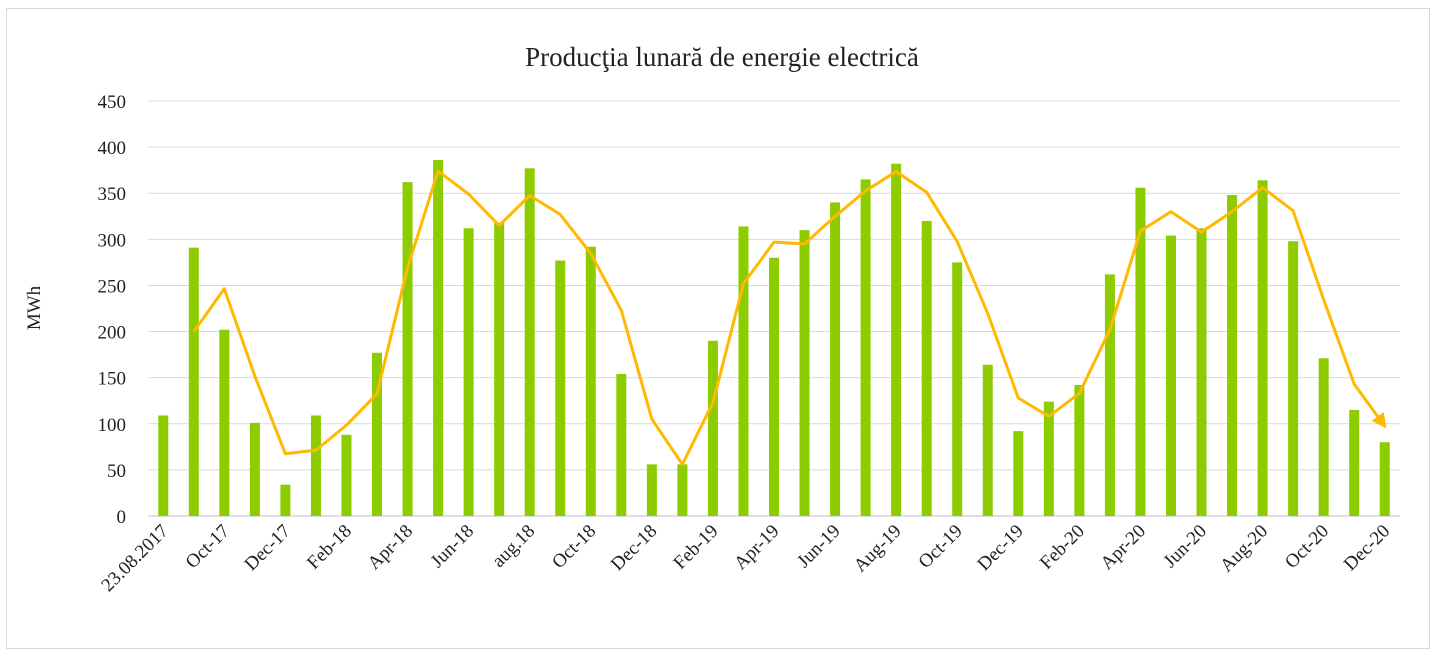 The height and width of the screenshot is (657, 1436). Describe the element at coordinates (112, 240) in the screenshot. I see `y-tick-label: 300` at that location.